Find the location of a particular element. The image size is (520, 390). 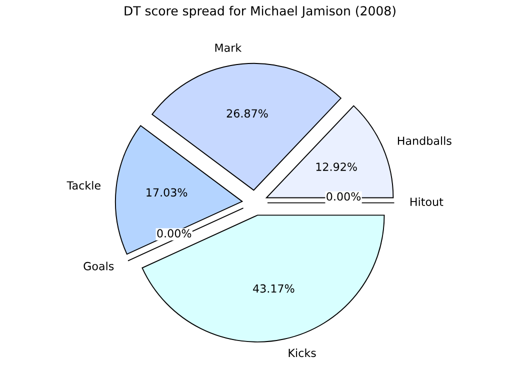

category-label: Hitout is located at coordinates (427, 201).